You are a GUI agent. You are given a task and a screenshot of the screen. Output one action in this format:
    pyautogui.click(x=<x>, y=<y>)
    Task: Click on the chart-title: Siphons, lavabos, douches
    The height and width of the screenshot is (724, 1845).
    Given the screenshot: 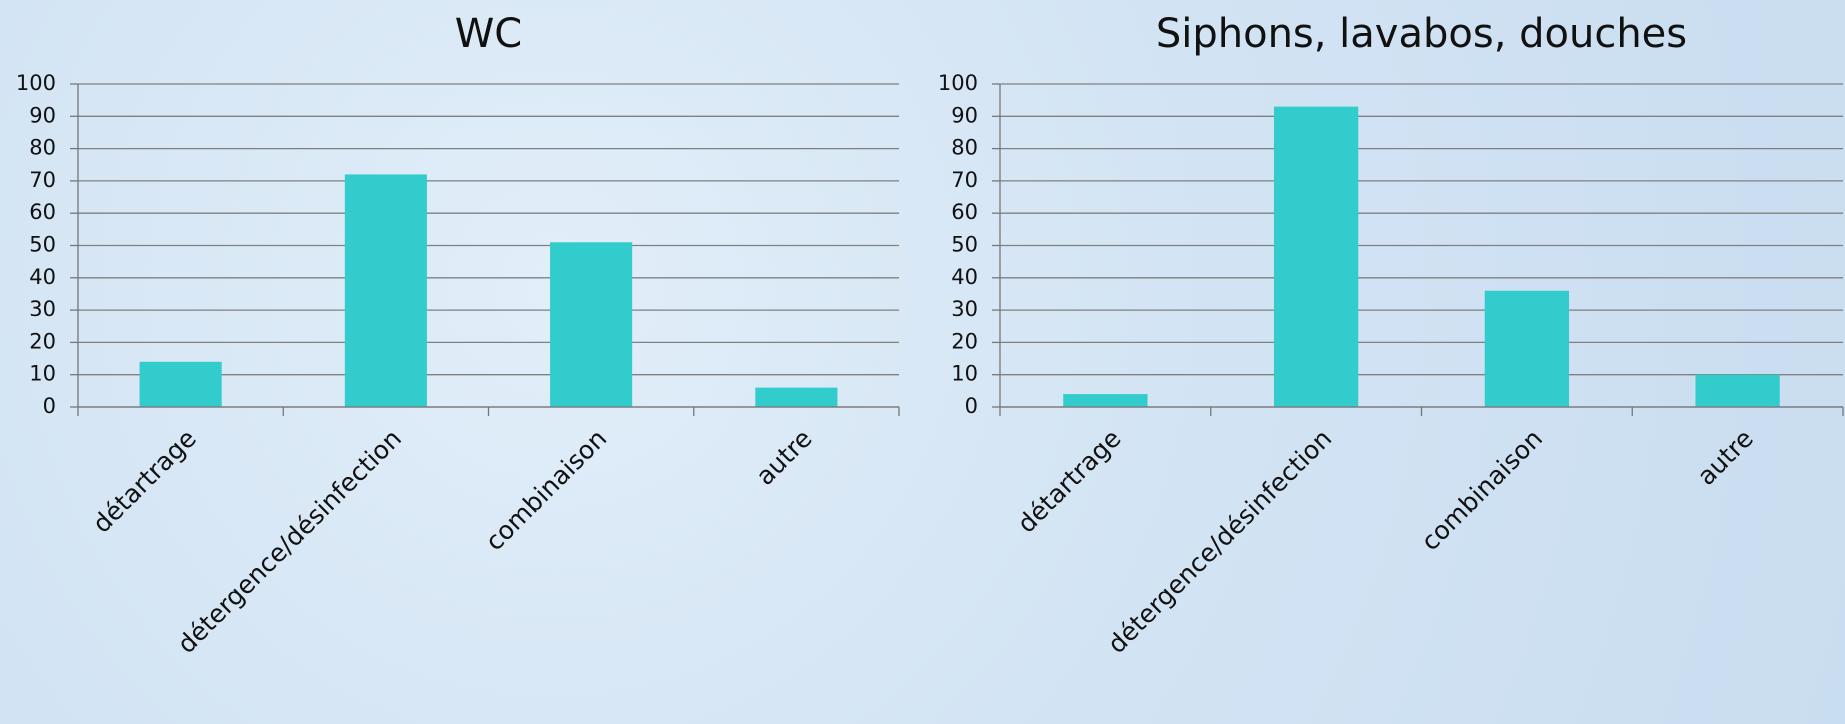 What is the action you would take?
    pyautogui.click(x=1421, y=34)
    